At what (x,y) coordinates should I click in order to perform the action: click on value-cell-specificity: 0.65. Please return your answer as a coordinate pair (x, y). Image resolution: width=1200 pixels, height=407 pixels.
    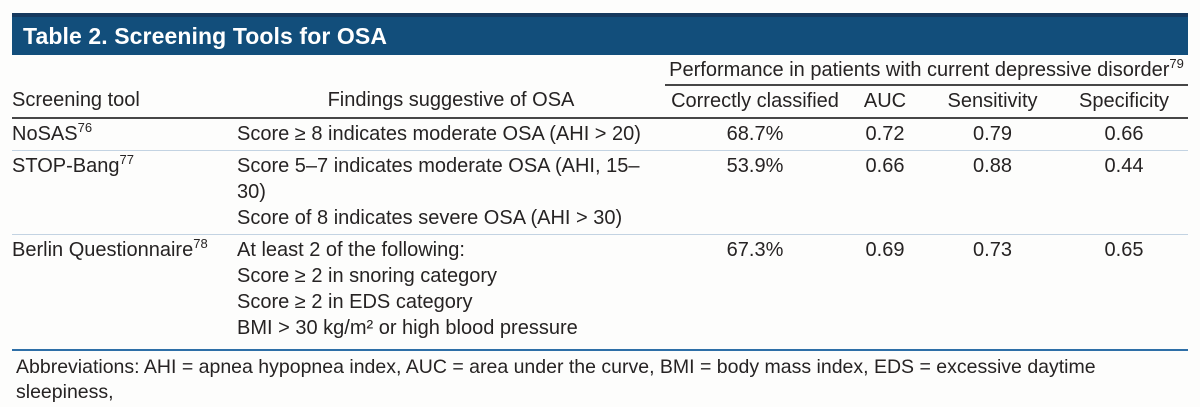
    Looking at the image, I should click on (1124, 250).